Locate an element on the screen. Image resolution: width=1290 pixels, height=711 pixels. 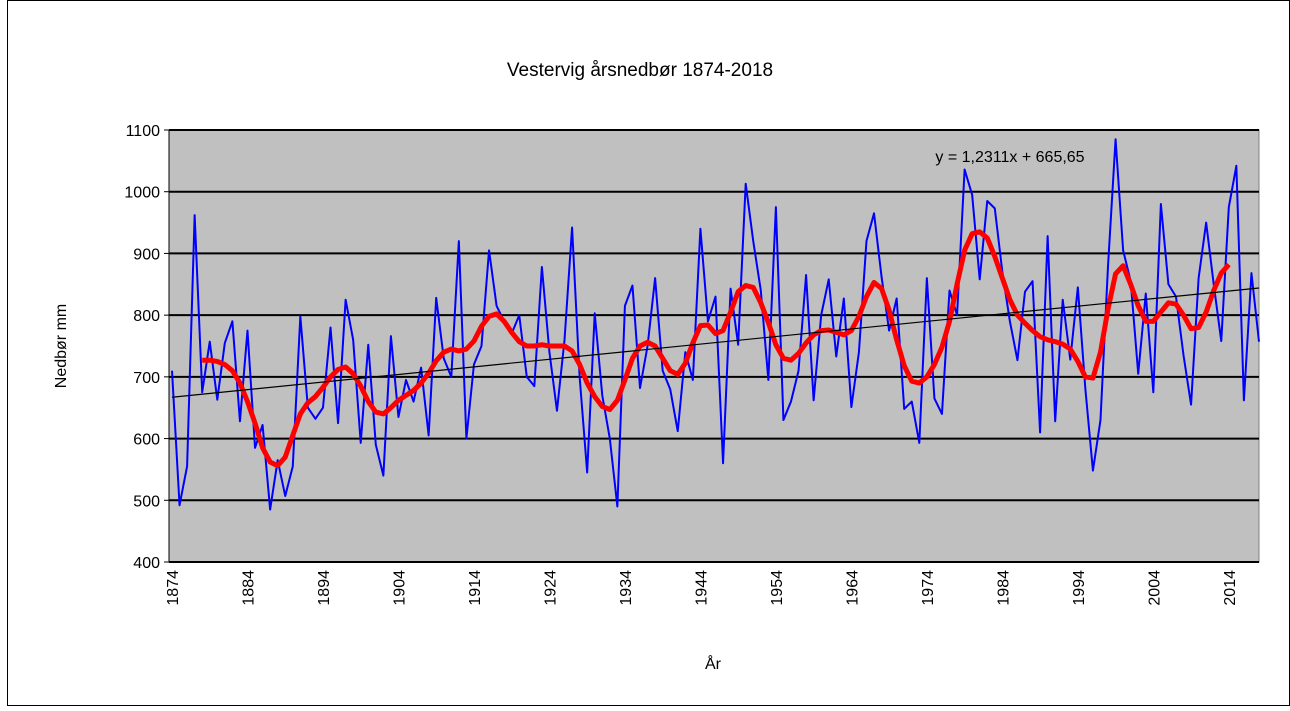
x-tick-label: 1974 is located at coordinates (928, 588).